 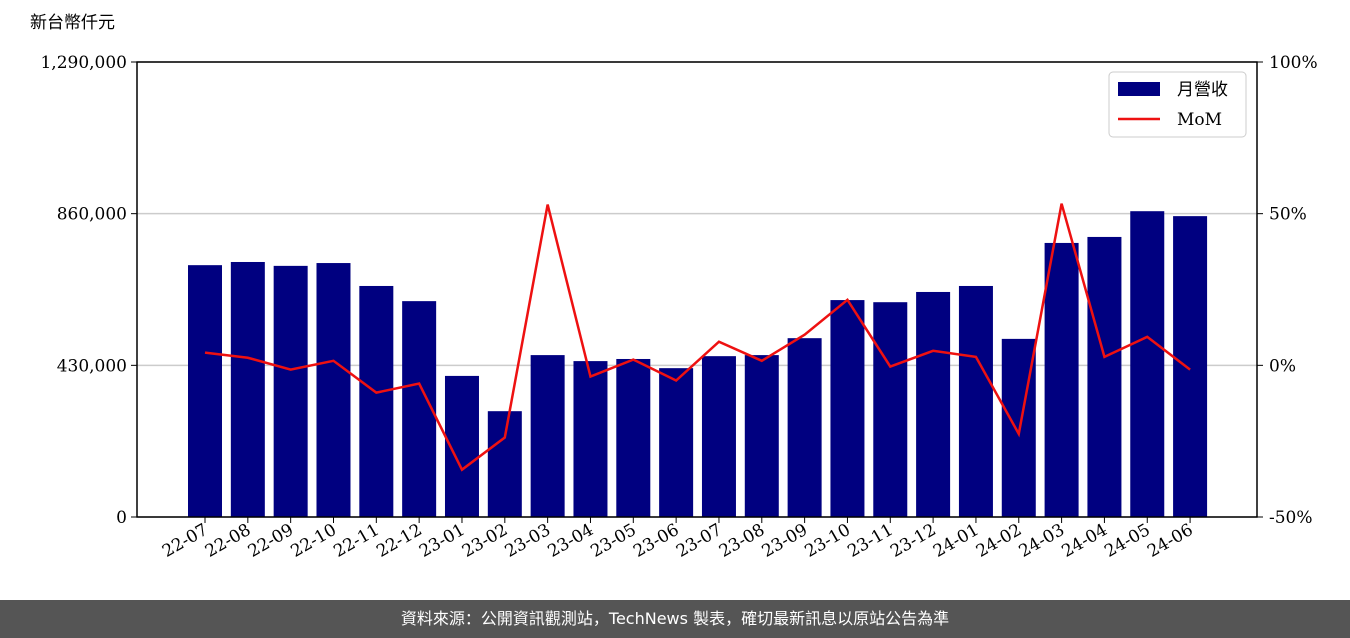 What do you see at coordinates (1170, 541) in the screenshot?
I see `x-tick-label: 24-06` at bounding box center [1170, 541].